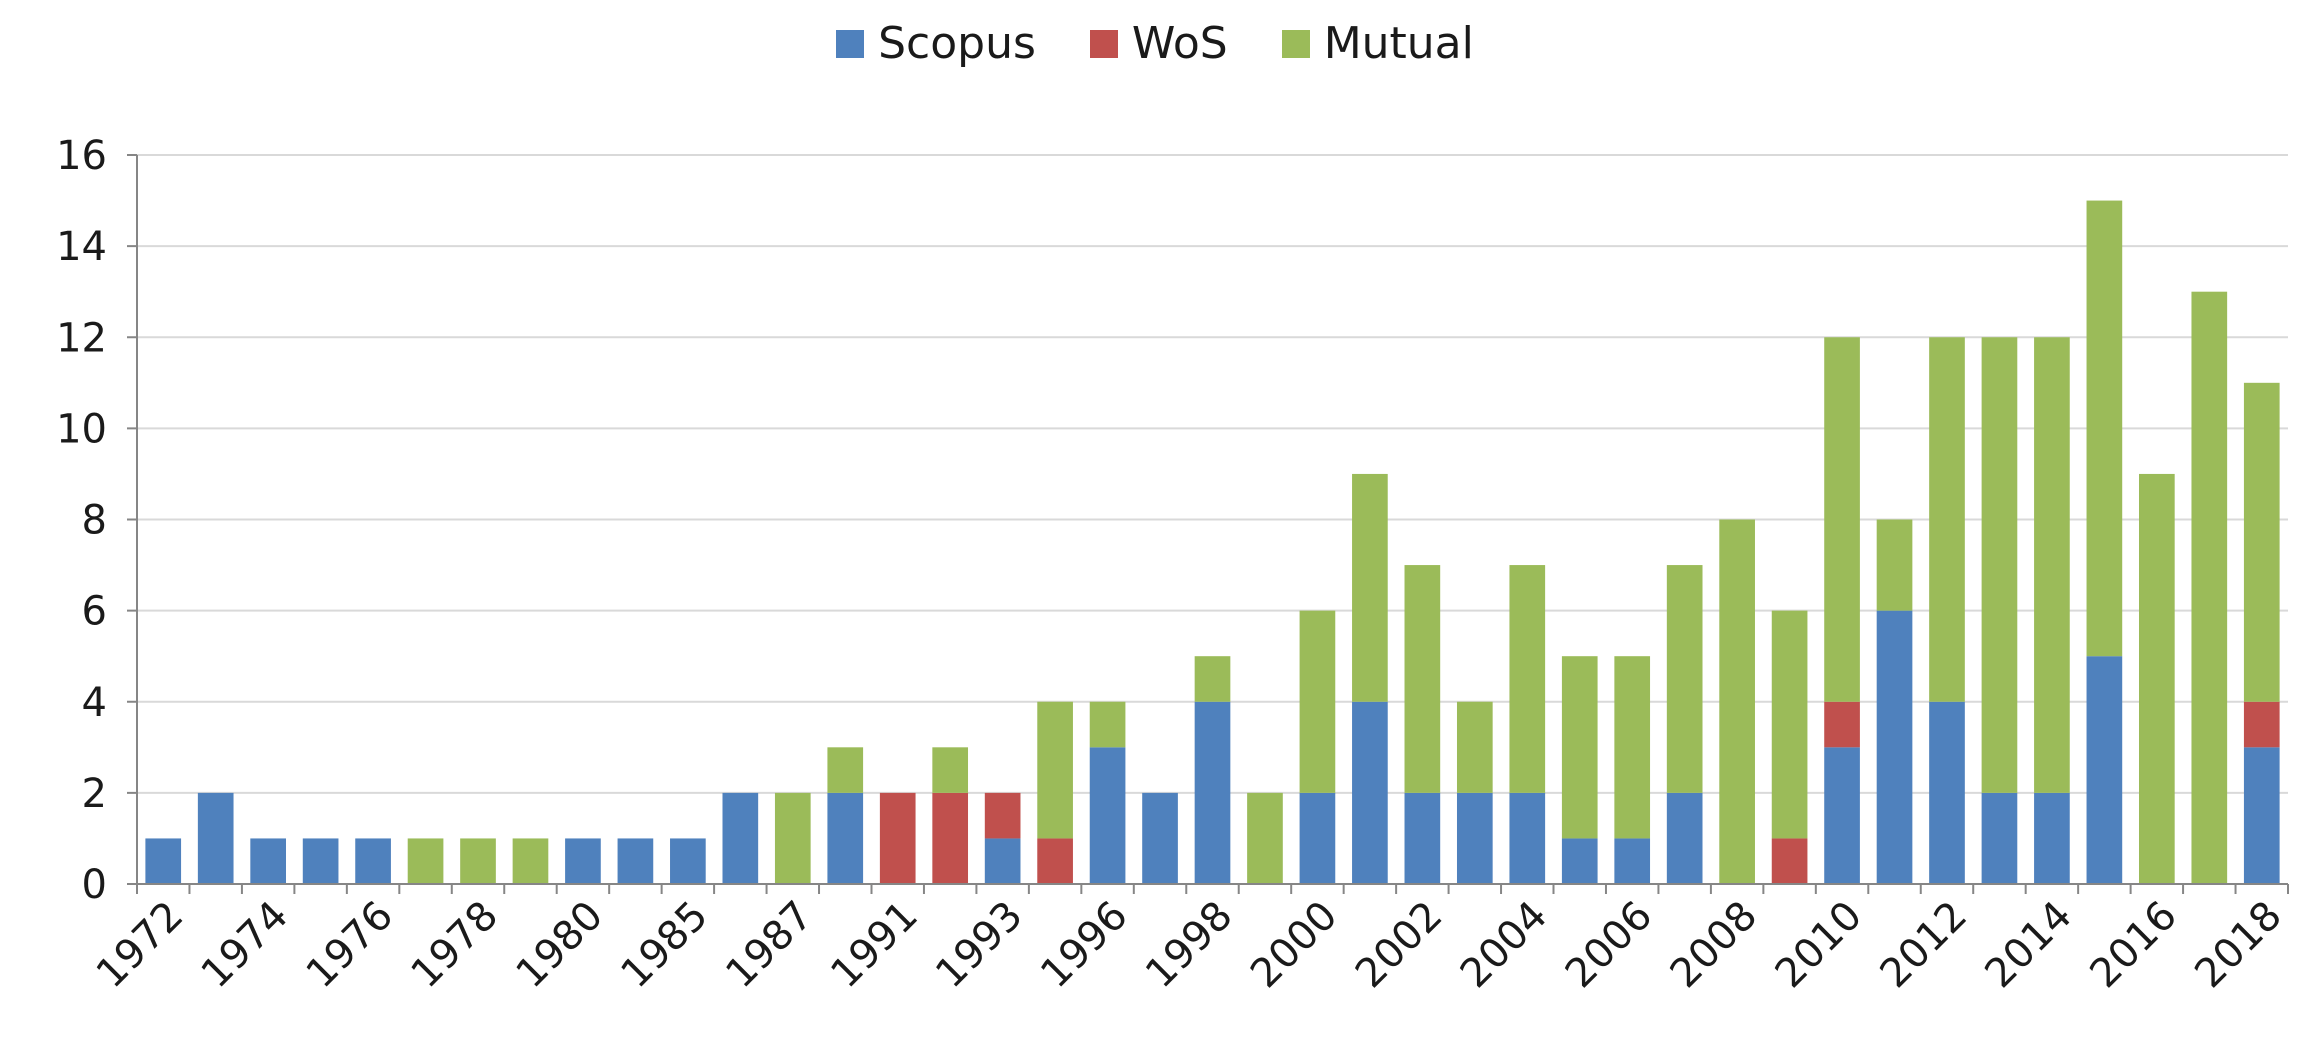  I want to click on bar-wos-1992, so click(950, 838).